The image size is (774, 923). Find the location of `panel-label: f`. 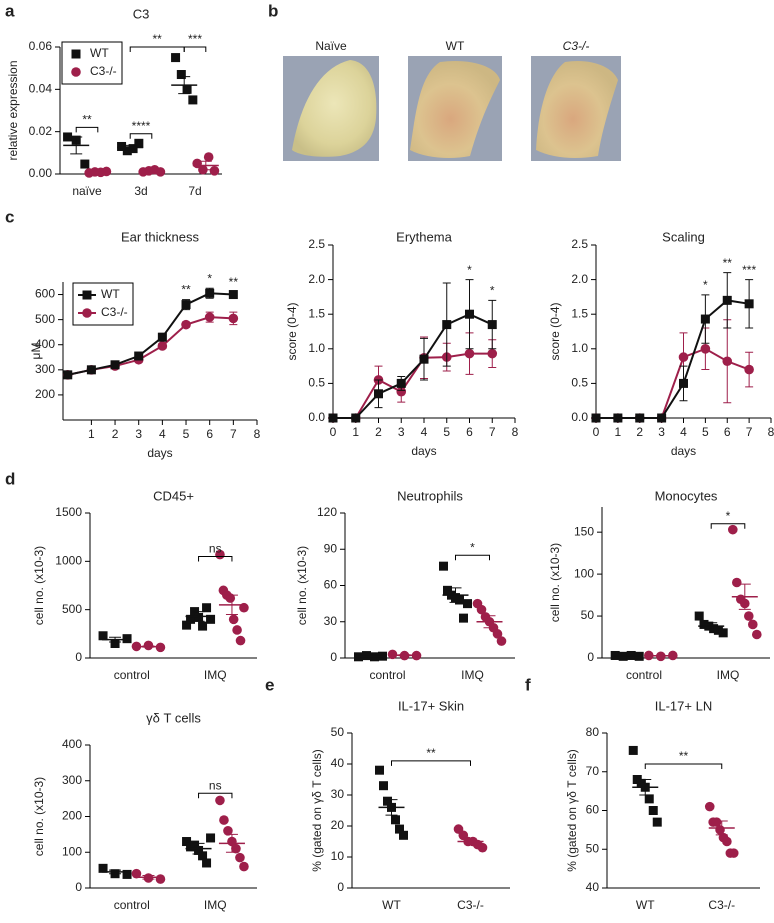

panel-label: f is located at coordinates (528, 684).